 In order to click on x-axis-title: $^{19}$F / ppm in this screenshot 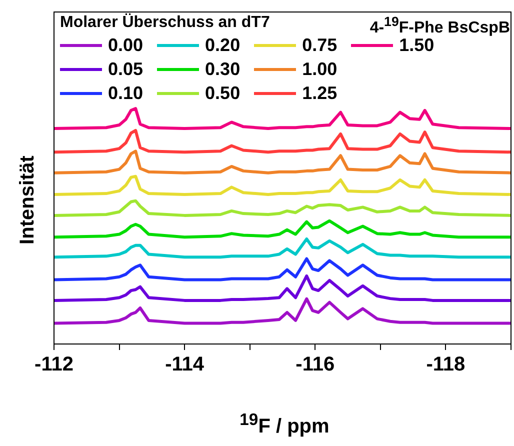, I will do `click(284, 424)`.